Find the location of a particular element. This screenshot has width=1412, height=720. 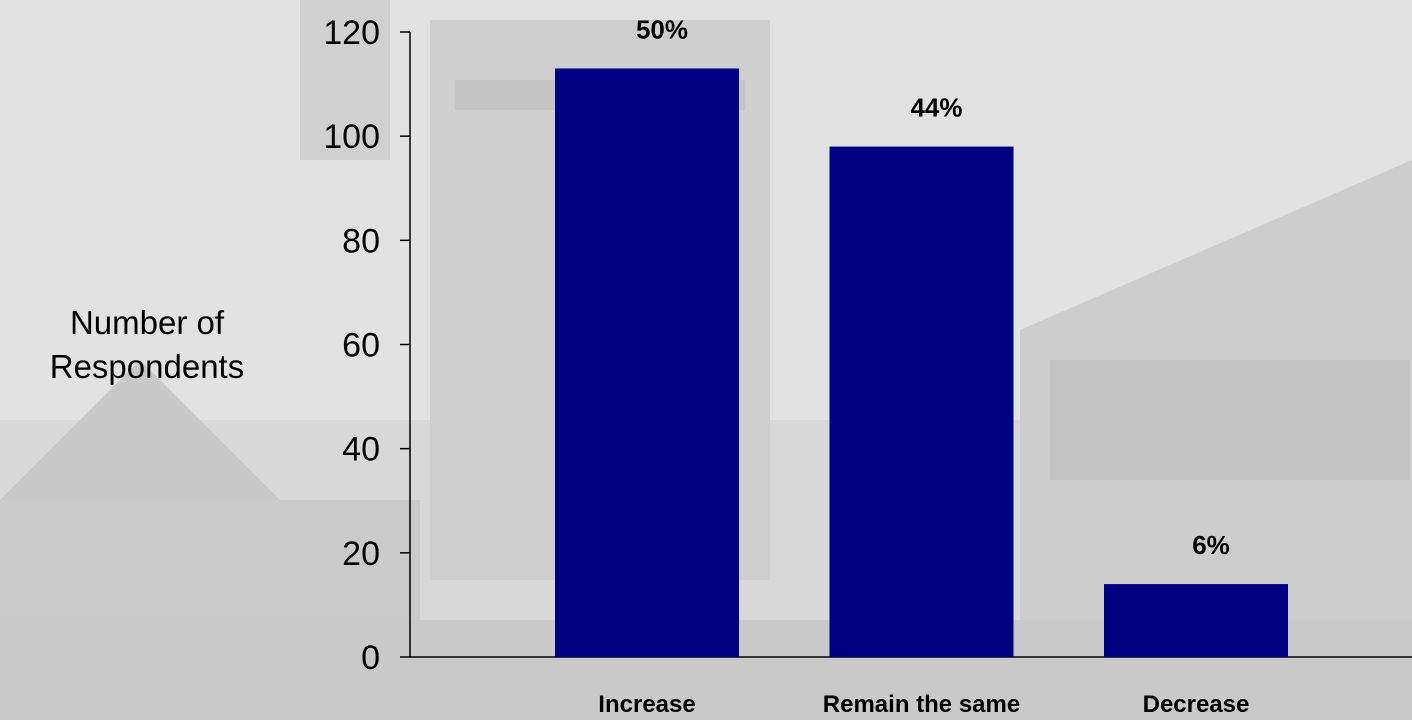

background-left-roof is located at coordinates (140, 430).